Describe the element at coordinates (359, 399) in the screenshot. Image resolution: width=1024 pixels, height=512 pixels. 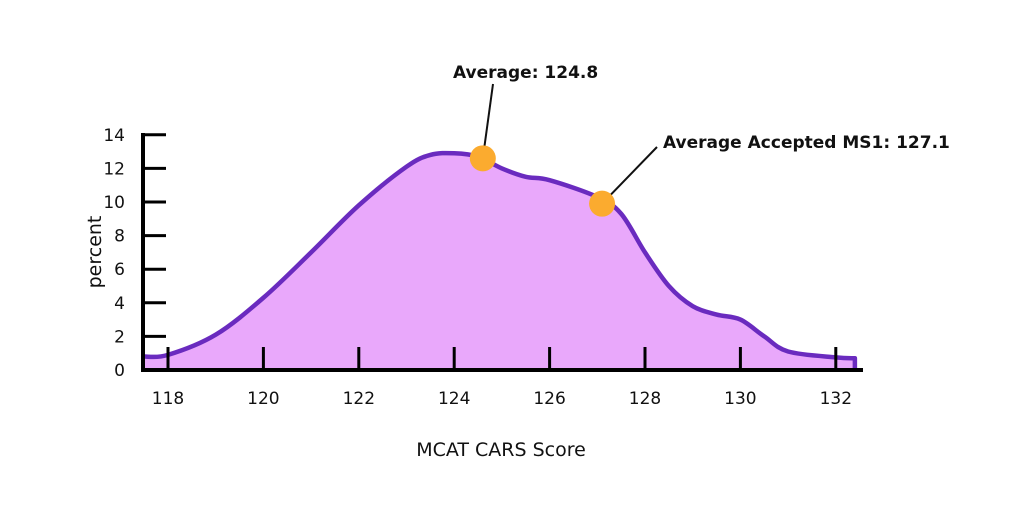
I see `x-tick-label: 122` at that location.